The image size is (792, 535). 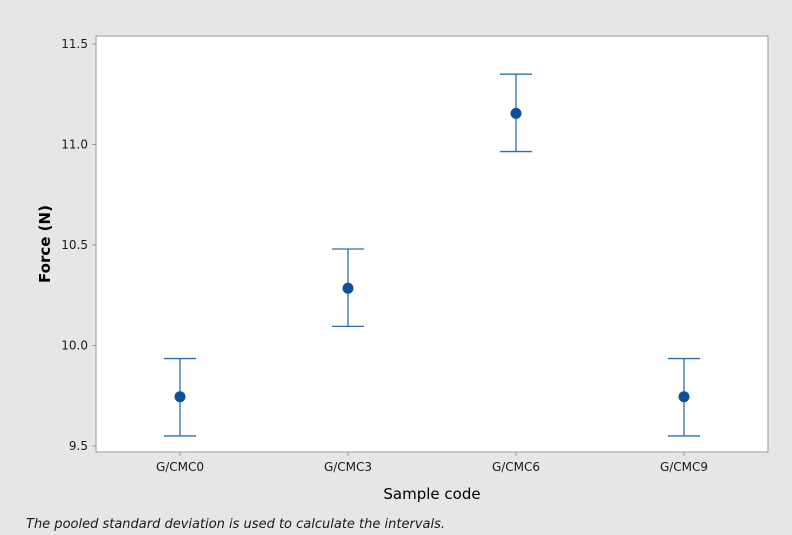 I want to click on y-tick-label: 9.5, so click(x=78, y=446).